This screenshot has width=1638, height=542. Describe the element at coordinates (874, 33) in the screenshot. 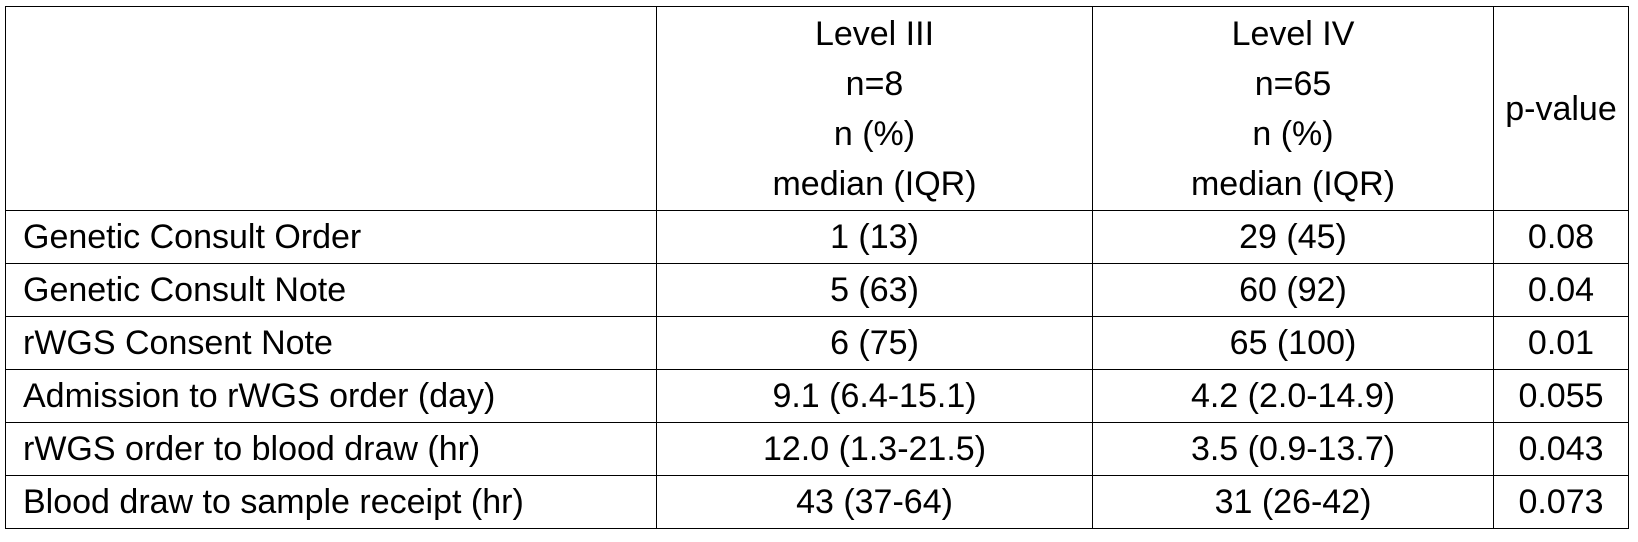

I see `header-level-iii-title: Level III` at that location.